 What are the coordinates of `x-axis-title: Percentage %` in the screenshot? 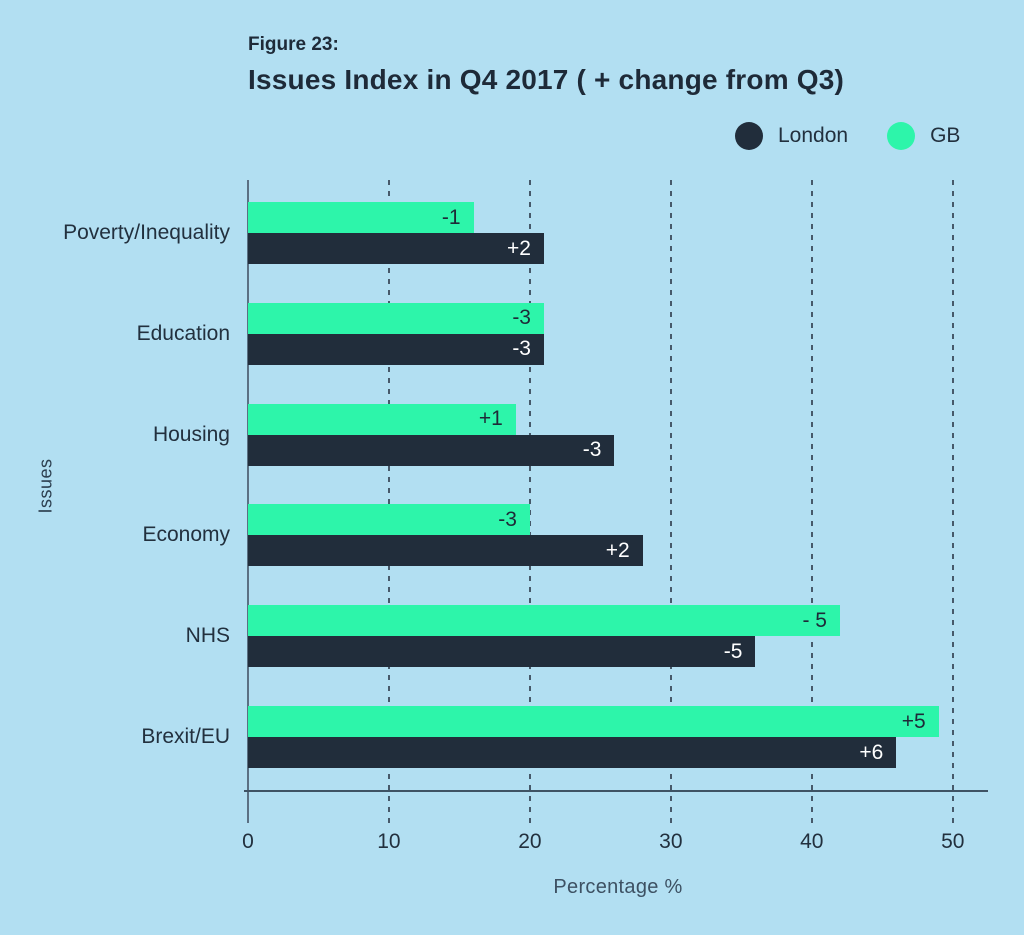 It's located at (618, 887).